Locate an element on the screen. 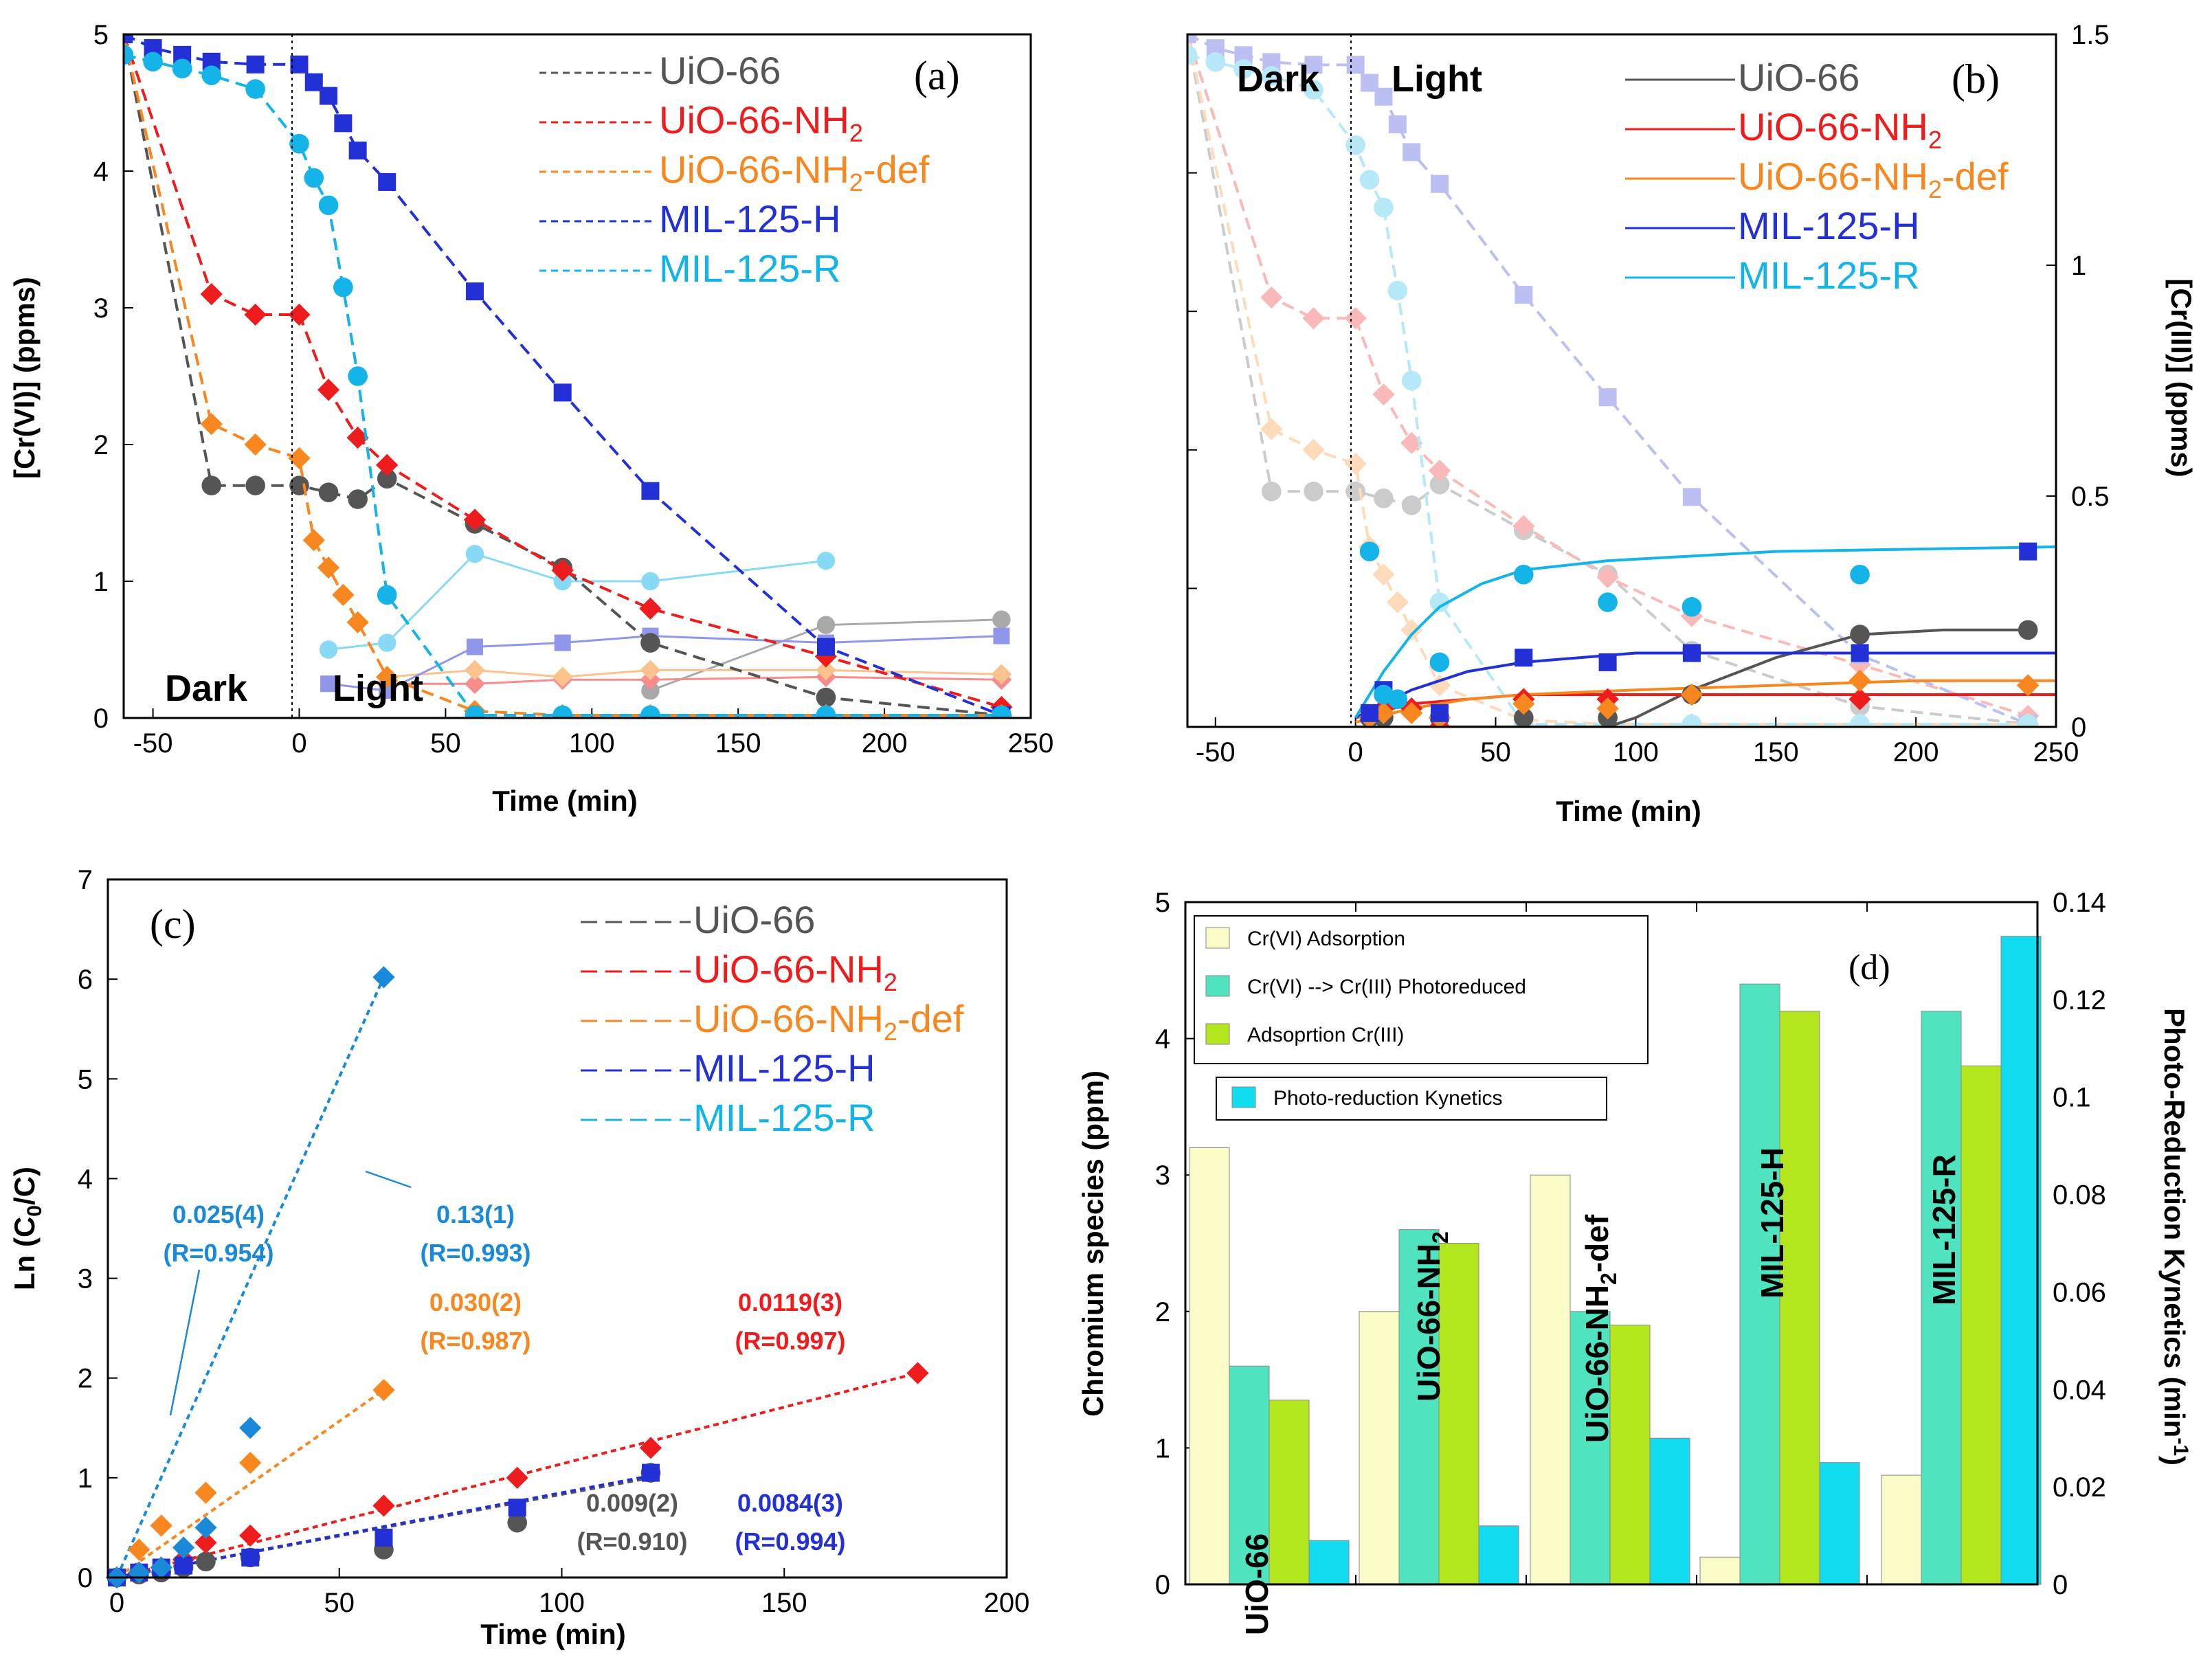 The height and width of the screenshot is (1662, 2212). panel-c-point-mil-125-h is located at coordinates (250, 1557).